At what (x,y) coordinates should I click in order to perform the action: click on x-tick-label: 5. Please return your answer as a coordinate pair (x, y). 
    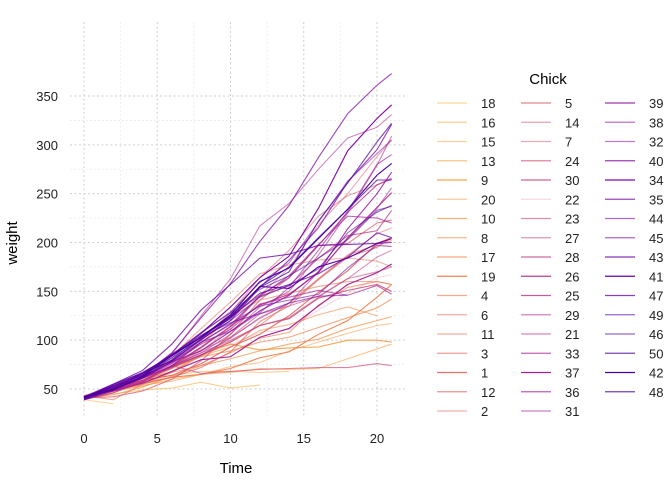
    Looking at the image, I should click on (157, 438).